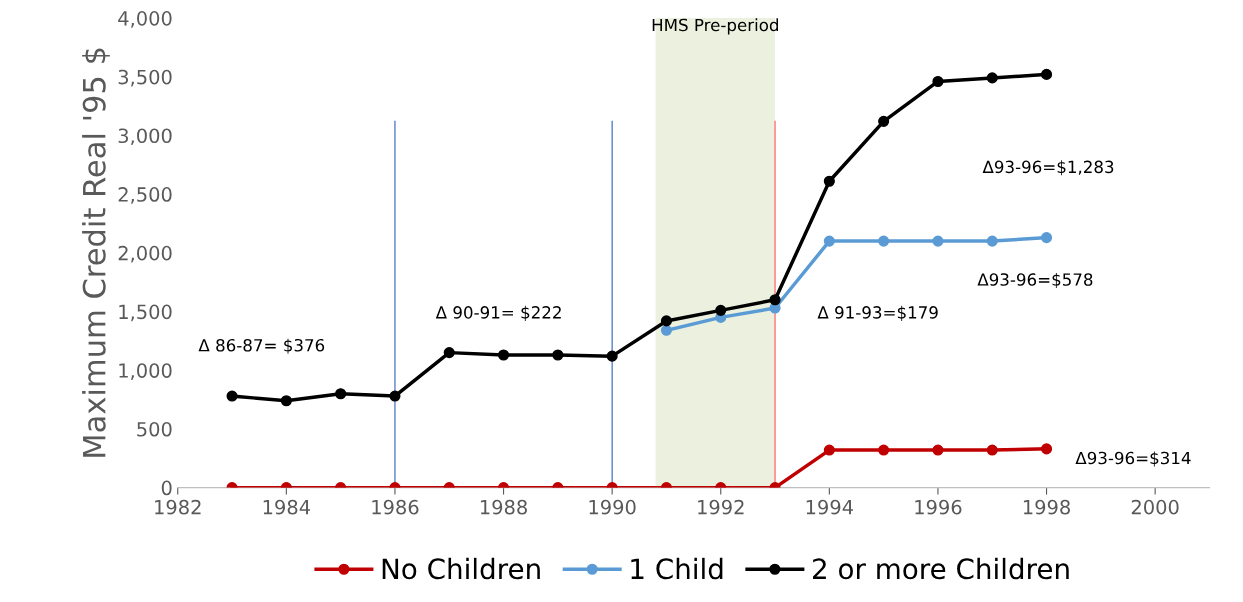 This screenshot has height=602, width=1243. I want to click on x-tick-label: 1992, so click(721, 507).